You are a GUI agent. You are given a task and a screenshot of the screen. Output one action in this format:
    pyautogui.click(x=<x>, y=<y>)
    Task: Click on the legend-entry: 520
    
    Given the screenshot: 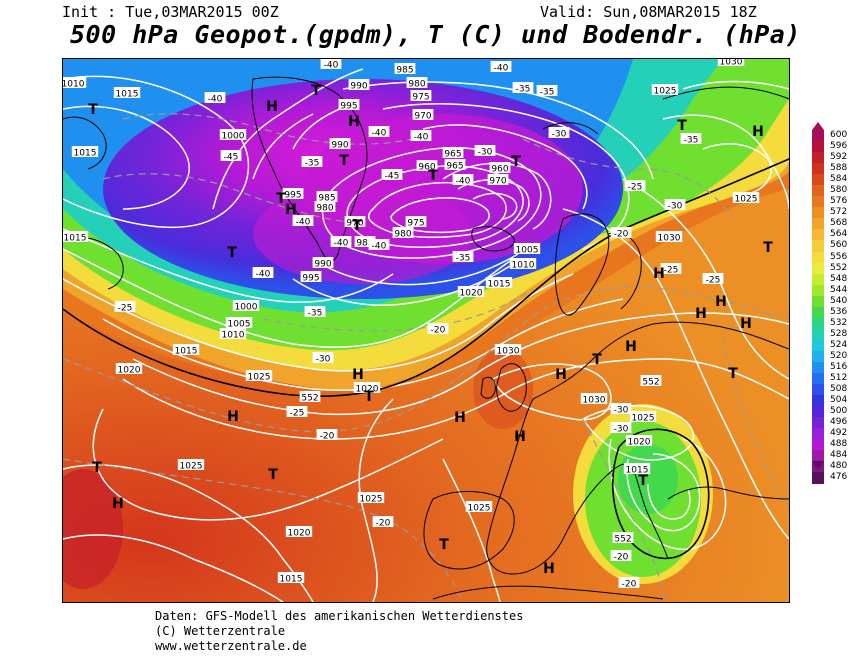 What is the action you would take?
    pyautogui.click(x=831, y=356)
    